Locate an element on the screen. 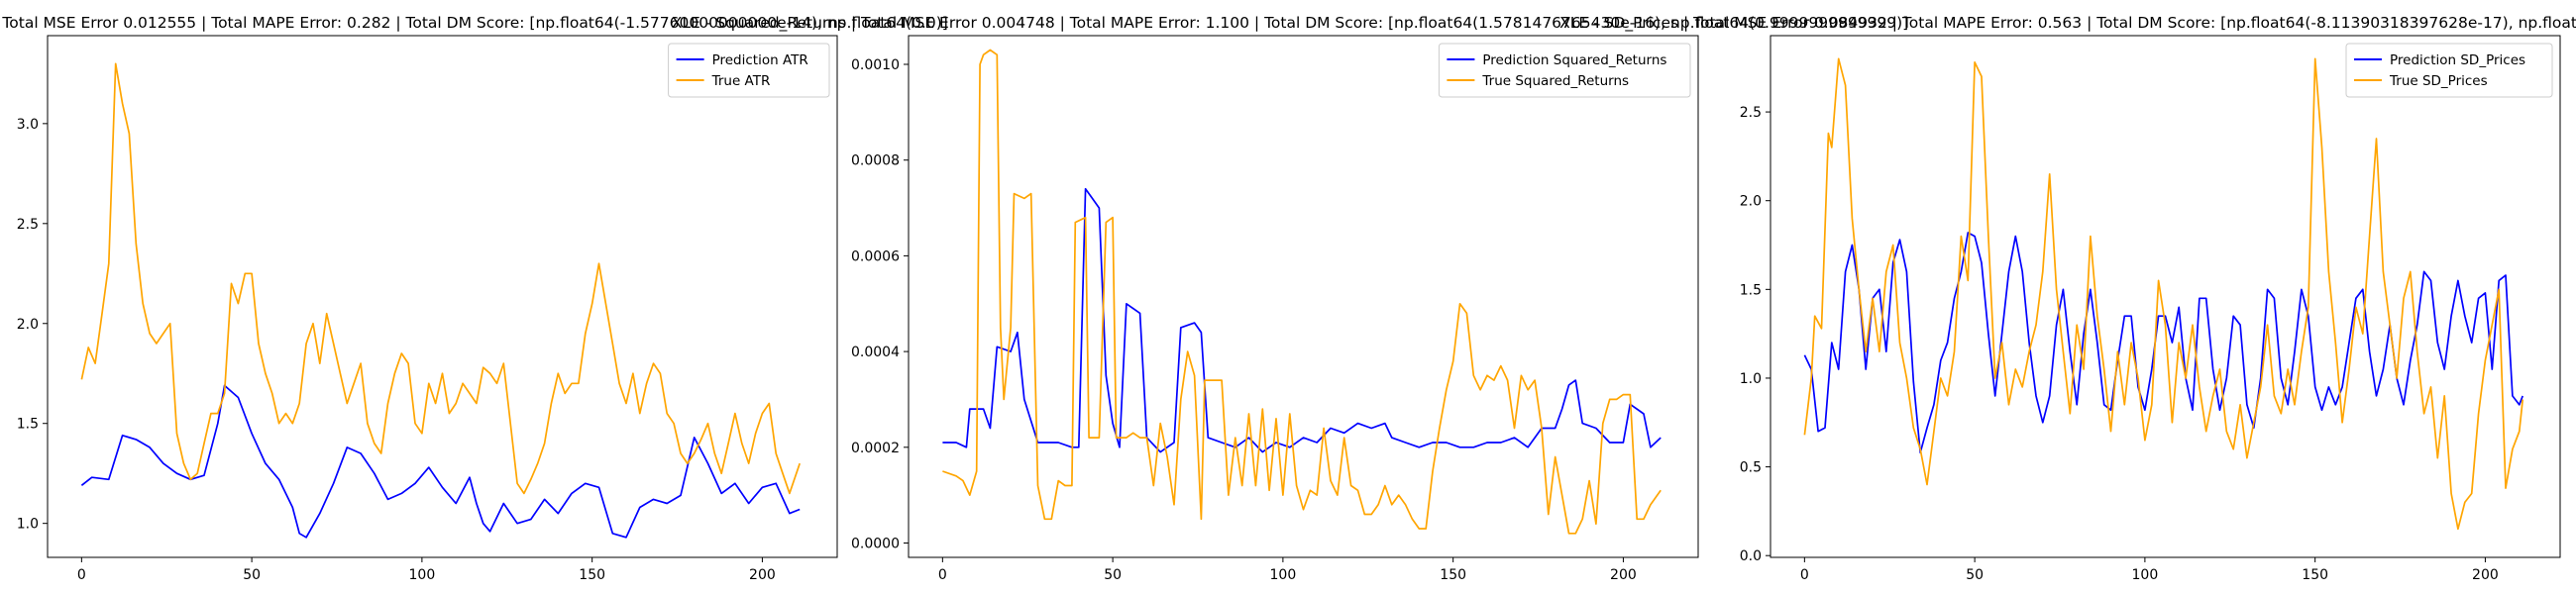 Image resolution: width=2576 pixels, height=594 pixels. y-tick-label: 0.0010 is located at coordinates (875, 65).